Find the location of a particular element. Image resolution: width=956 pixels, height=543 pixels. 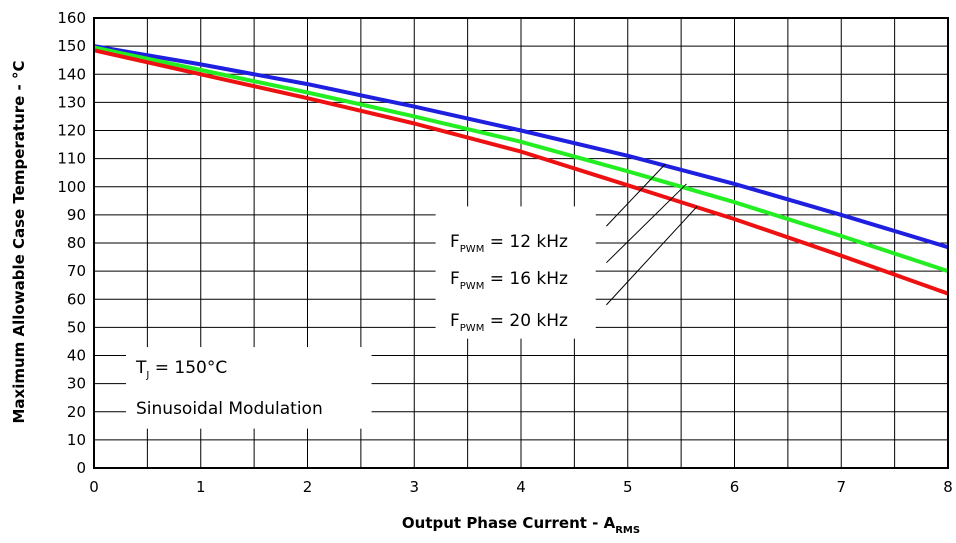

y-axis-title: Maximum Allowable Case Temperature - °C is located at coordinates (19, 241).